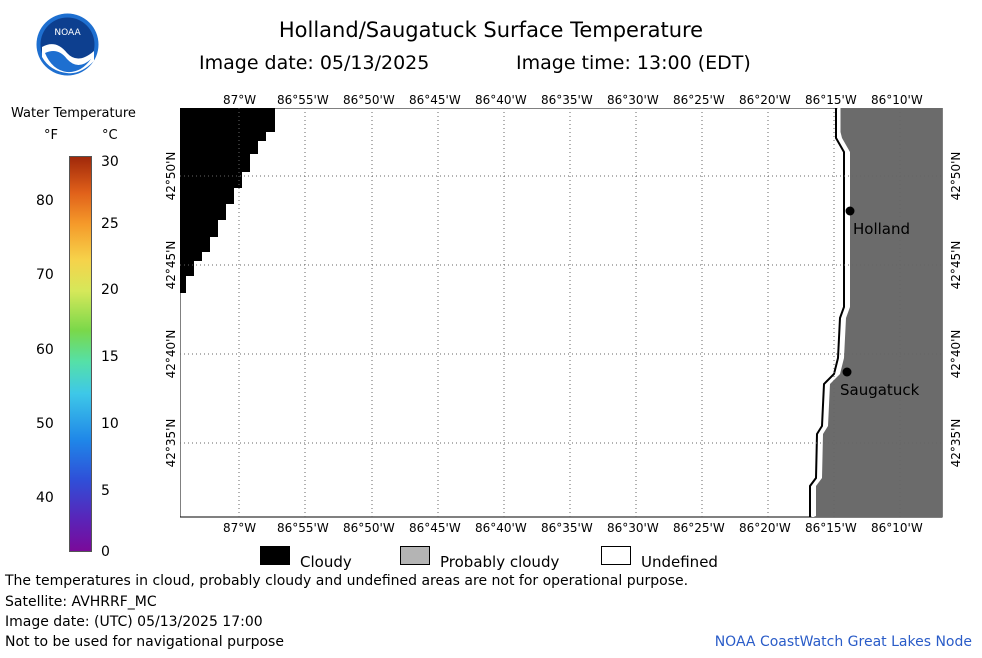 The width and height of the screenshot is (982, 658). What do you see at coordinates (110, 135) in the screenshot?
I see `colorbar-unit-c: °C` at bounding box center [110, 135].